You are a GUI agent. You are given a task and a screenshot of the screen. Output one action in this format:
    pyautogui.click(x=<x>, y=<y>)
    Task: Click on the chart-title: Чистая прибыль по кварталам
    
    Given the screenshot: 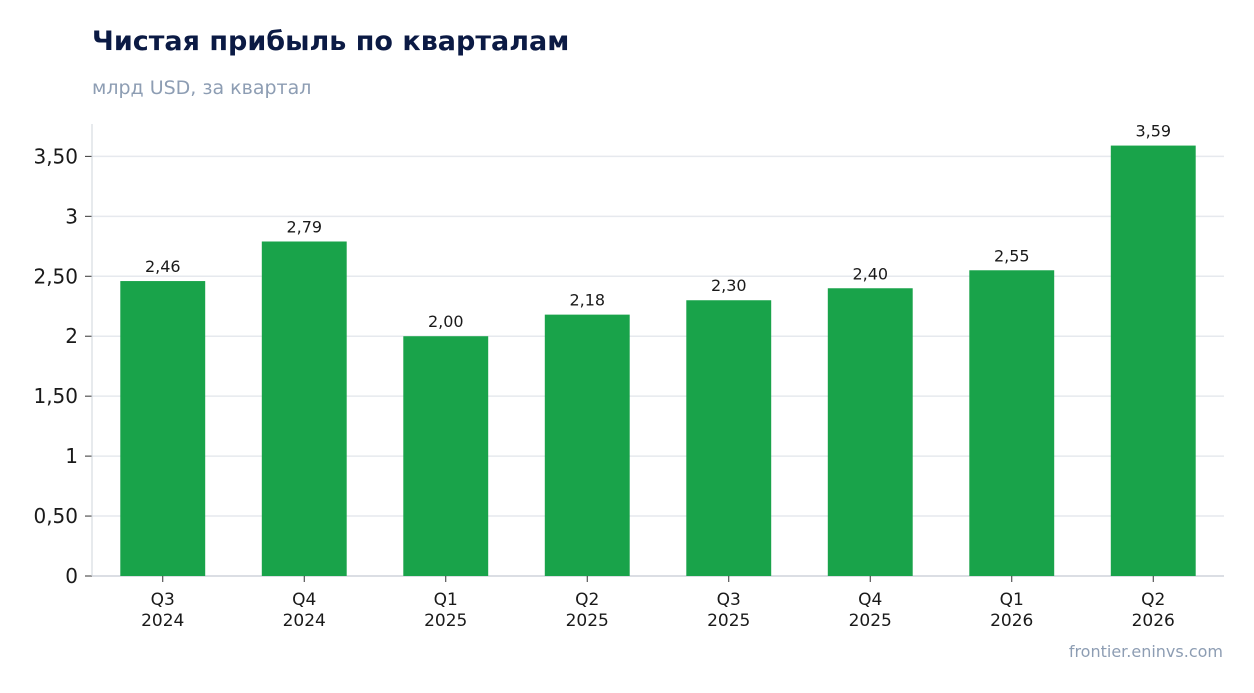 What is the action you would take?
    pyautogui.click(x=331, y=41)
    